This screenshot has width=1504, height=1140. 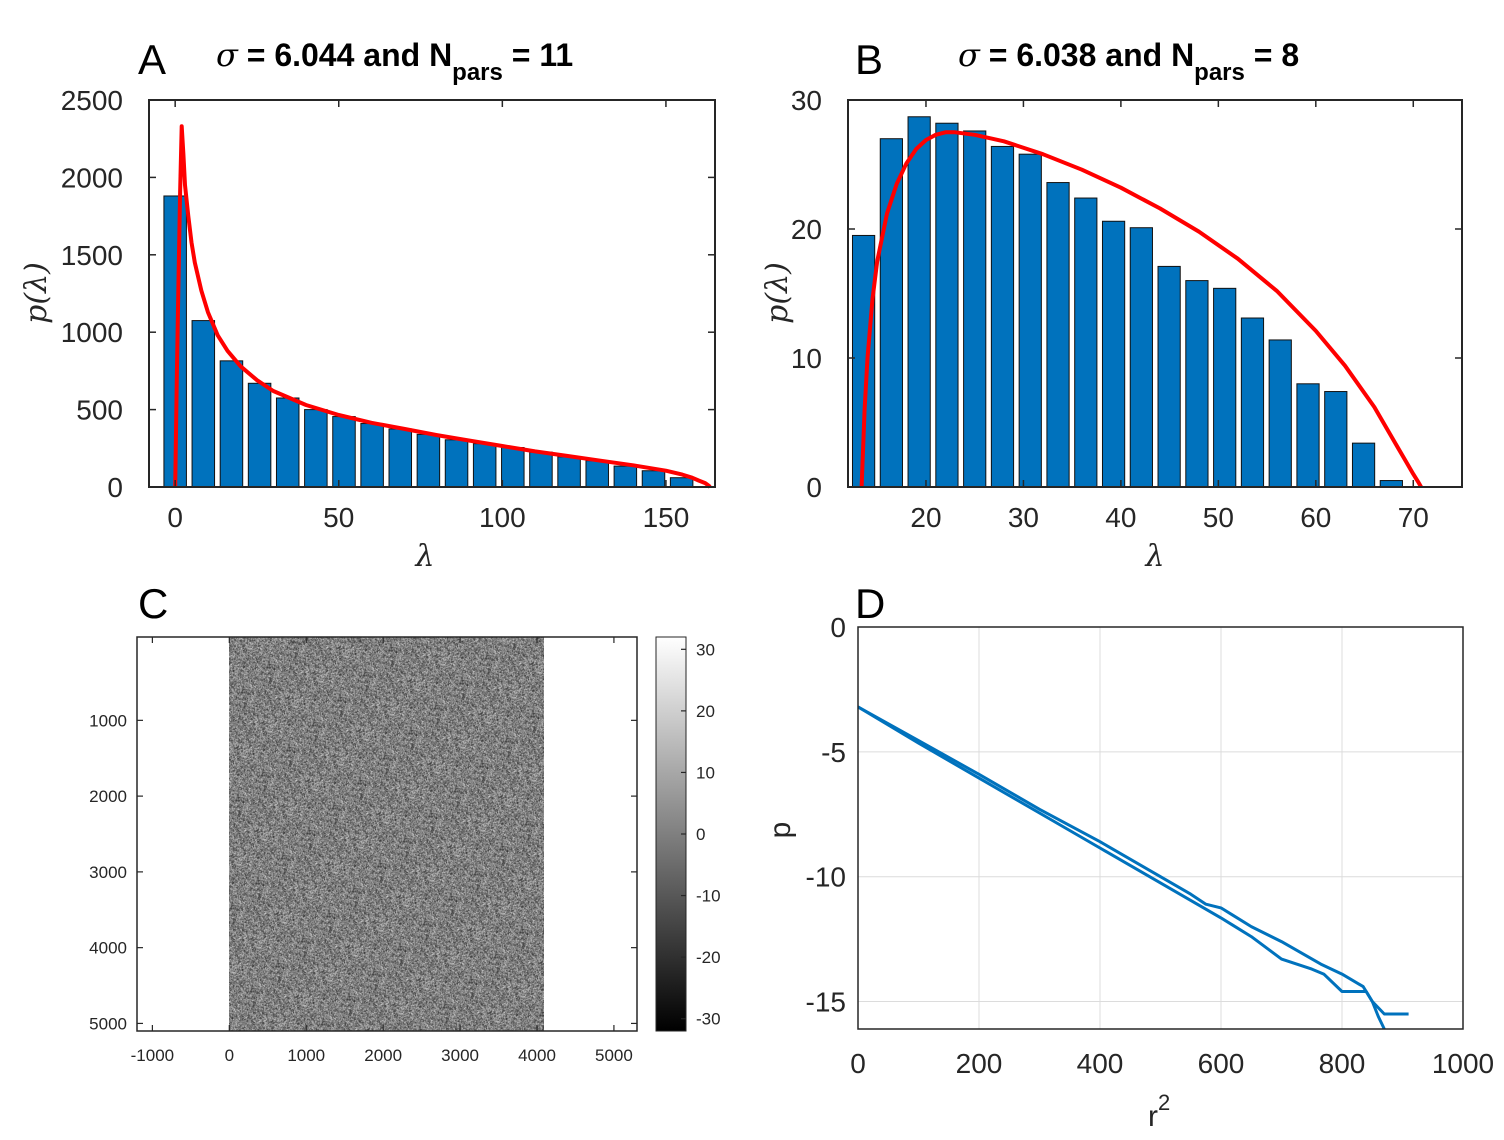 What do you see at coordinates (1122, 867) in the screenshot?
I see `chart-d-series-lower` at bounding box center [1122, 867].